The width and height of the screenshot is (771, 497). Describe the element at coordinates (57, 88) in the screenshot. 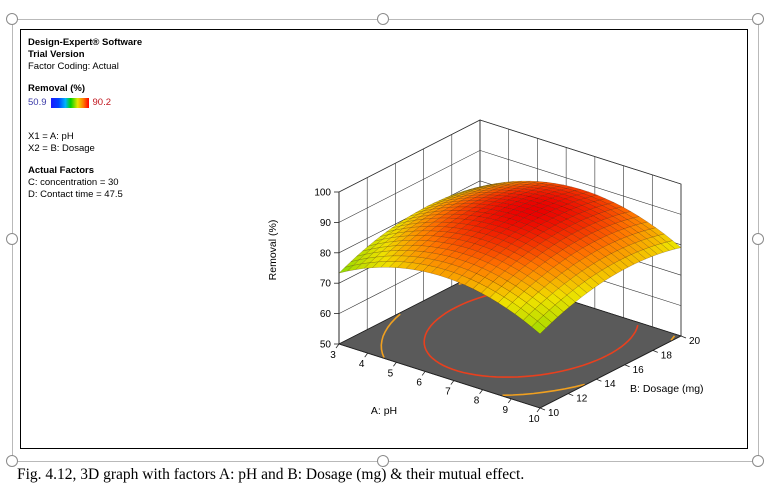

I see `response-label: Removal (%)` at that location.